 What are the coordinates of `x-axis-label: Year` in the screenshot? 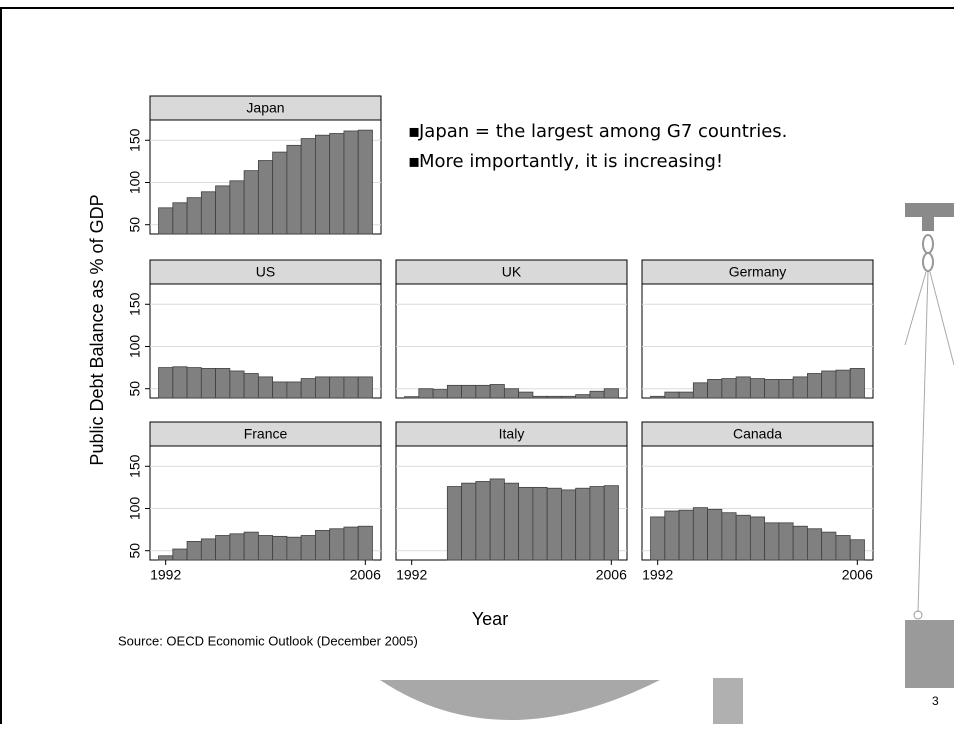 It's located at (490, 619).